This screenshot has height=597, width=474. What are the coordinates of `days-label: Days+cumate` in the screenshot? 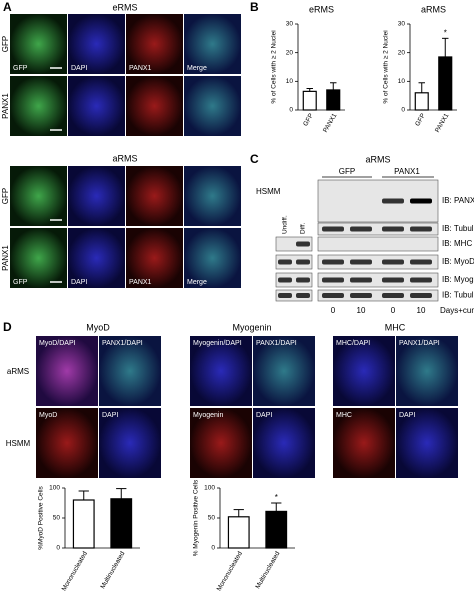 It's located at (457, 310).